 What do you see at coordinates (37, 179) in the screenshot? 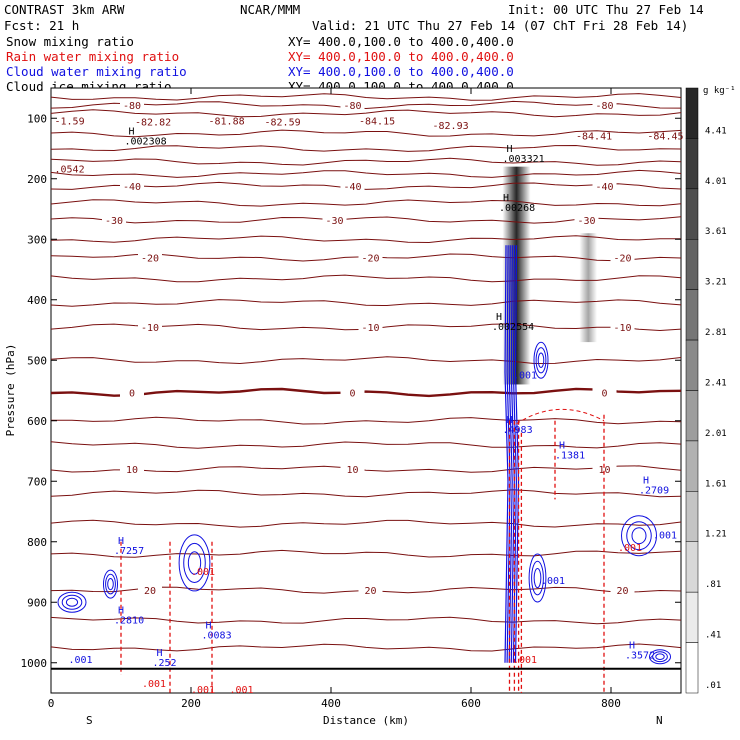
I see `y-tick-label: 200` at bounding box center [37, 179].